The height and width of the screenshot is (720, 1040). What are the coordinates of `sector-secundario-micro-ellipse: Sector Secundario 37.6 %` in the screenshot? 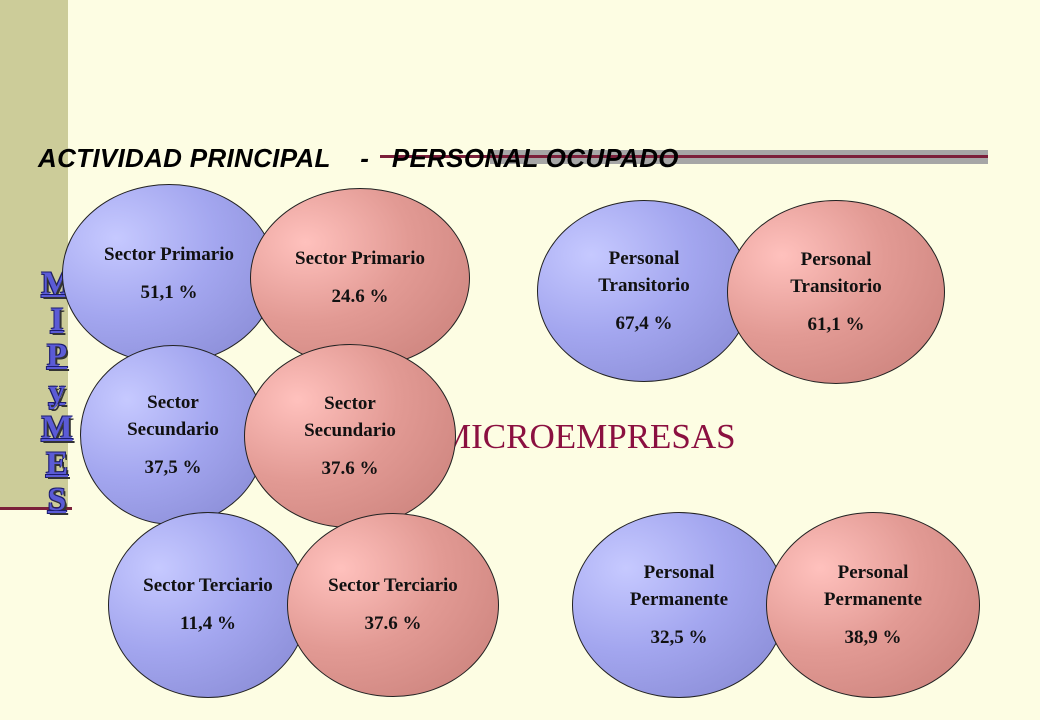 It's located at (350, 436).